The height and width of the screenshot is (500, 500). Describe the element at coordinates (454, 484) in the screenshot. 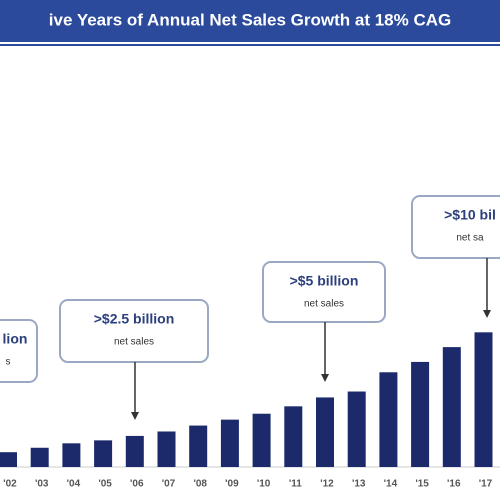

I see `x-tick-label: '16` at that location.